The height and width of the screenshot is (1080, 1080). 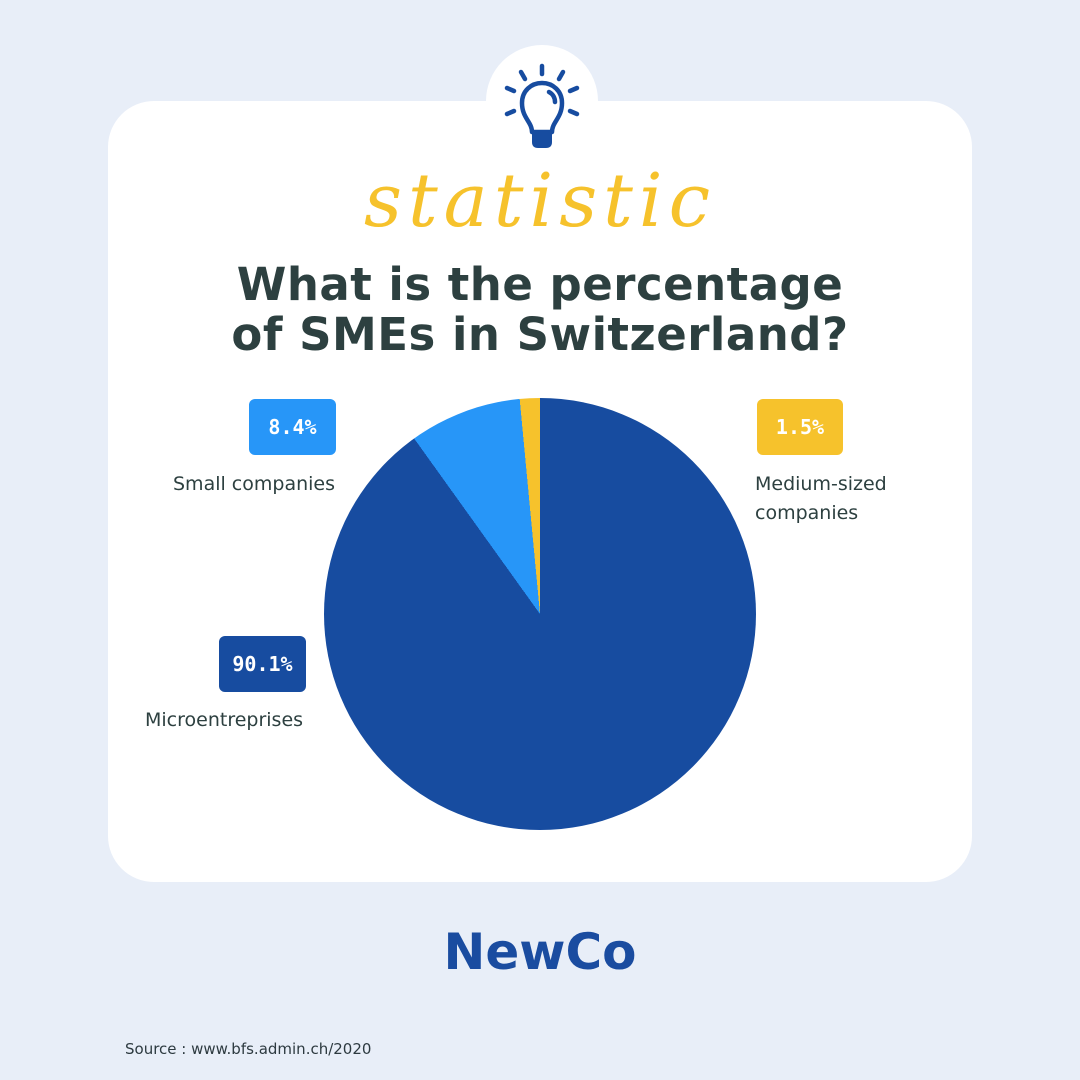 I want to click on source-text: Source : www.bfs.admin.ch/2020, so click(x=248, y=1049).